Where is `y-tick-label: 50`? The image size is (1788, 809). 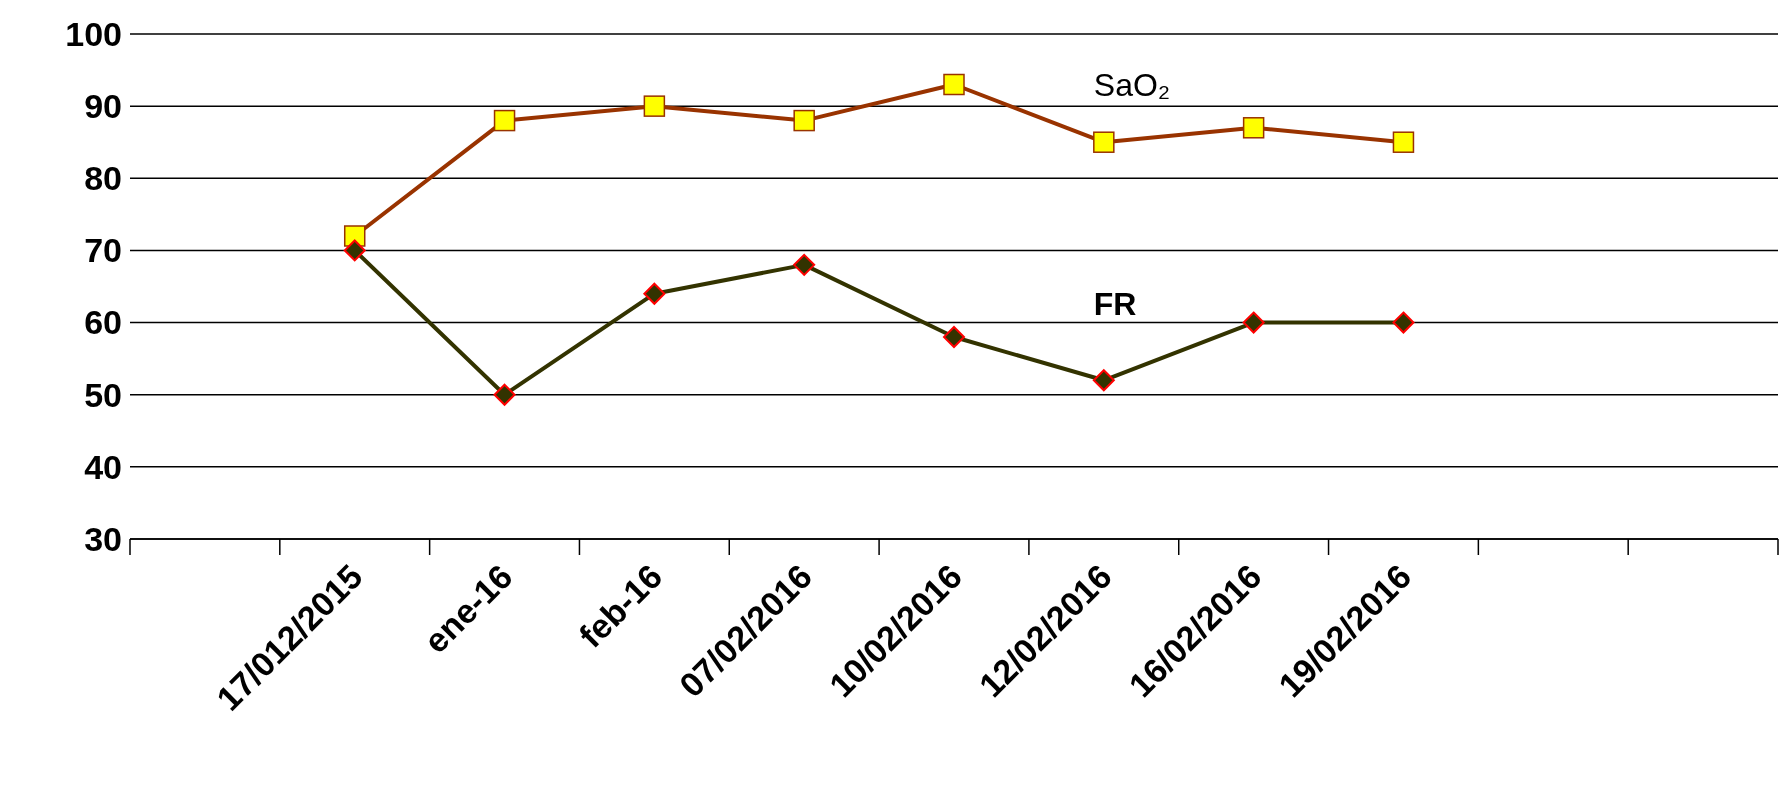
y-tick-label: 50 is located at coordinates (103, 394).